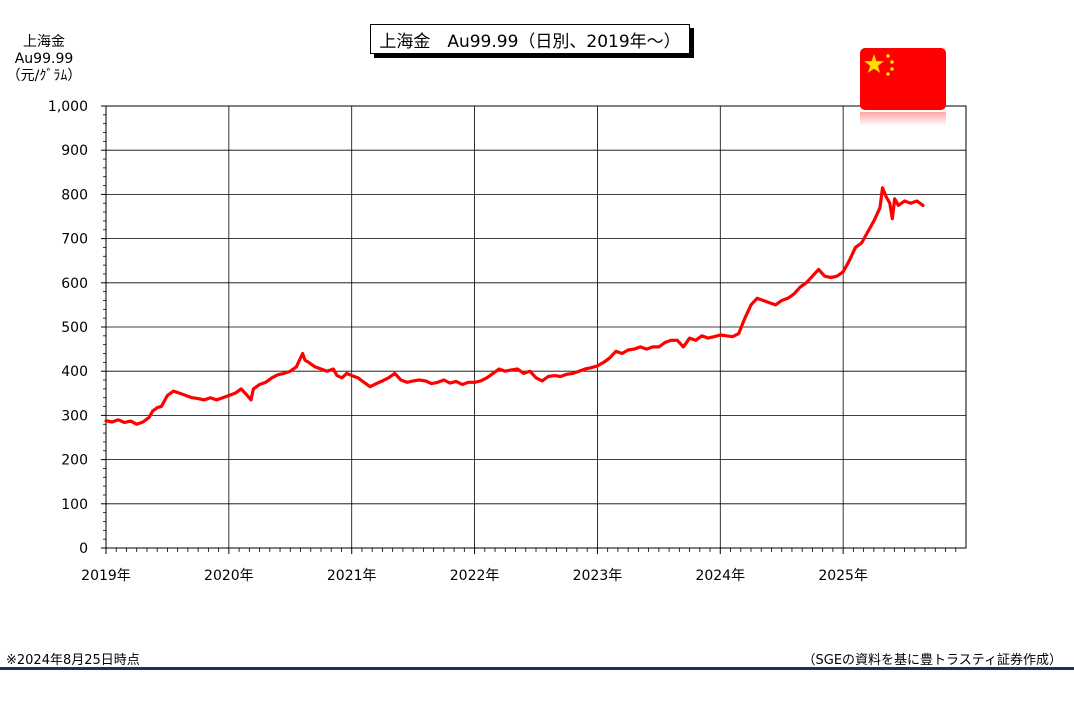 Image resolution: width=1074 pixels, height=707 pixels. What do you see at coordinates (903, 87) in the screenshot?
I see `china-flag-icon` at bounding box center [903, 87].